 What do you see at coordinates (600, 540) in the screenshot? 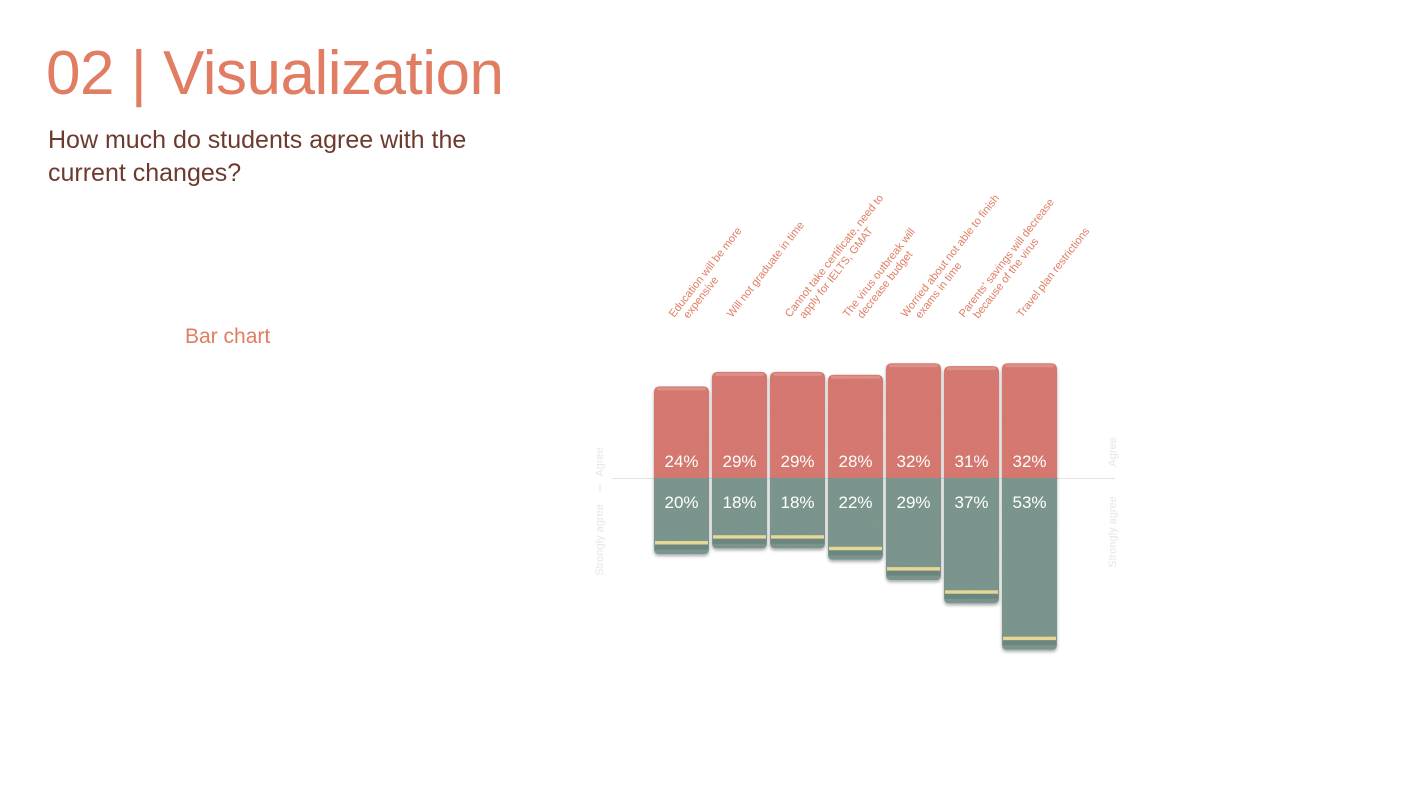
I see `axis-label-strongly-agree-left: Strongly agree` at bounding box center [600, 540].